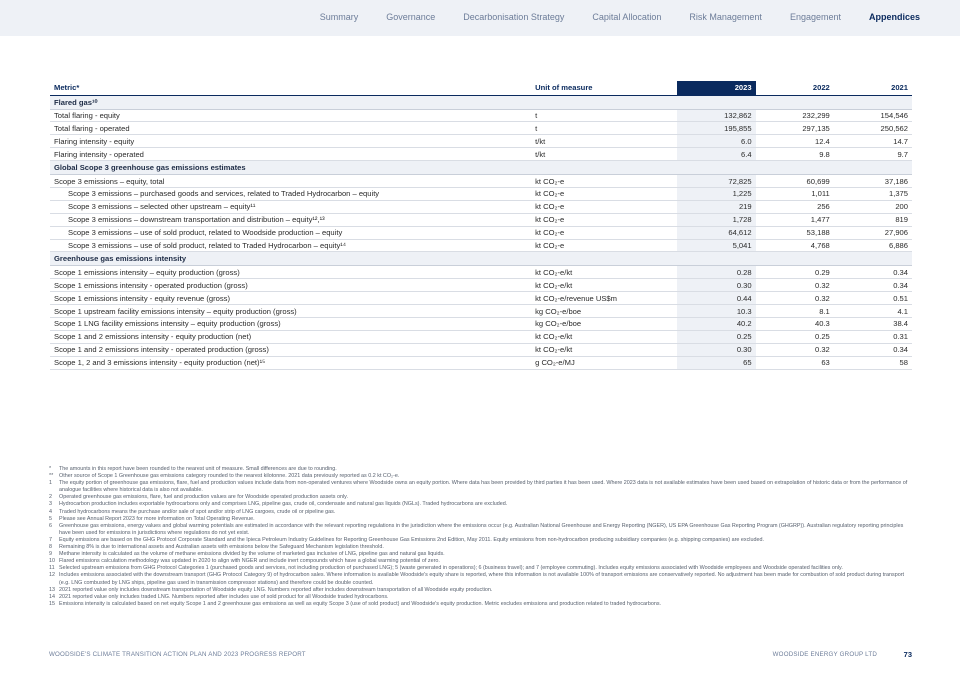 The height and width of the screenshot is (679, 960). What do you see at coordinates (872, 128) in the screenshot?
I see `value-2021-cell: 250,562` at bounding box center [872, 128].